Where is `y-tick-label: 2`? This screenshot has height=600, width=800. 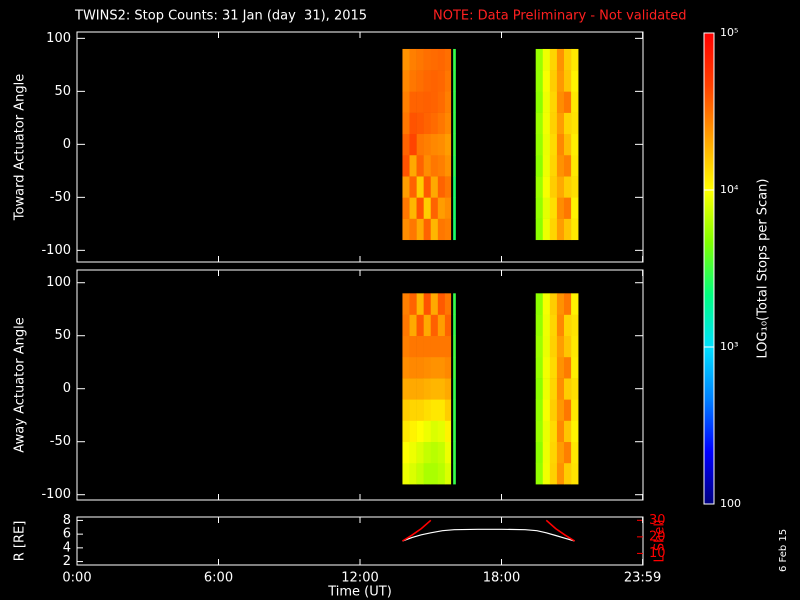
y-tick-label: 2 is located at coordinates (67, 561).